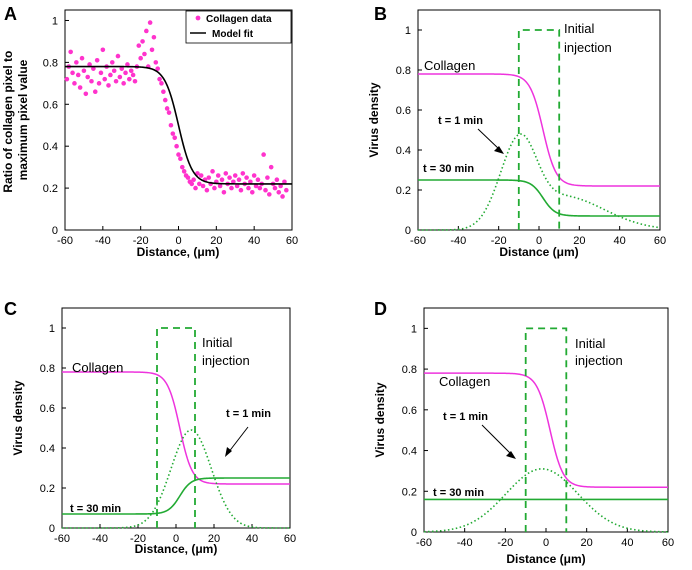 This screenshot has width=692, height=570. What do you see at coordinates (409, 411) in the screenshot?
I see `y-tick-label-d-3: 0.6` at bounding box center [409, 411].